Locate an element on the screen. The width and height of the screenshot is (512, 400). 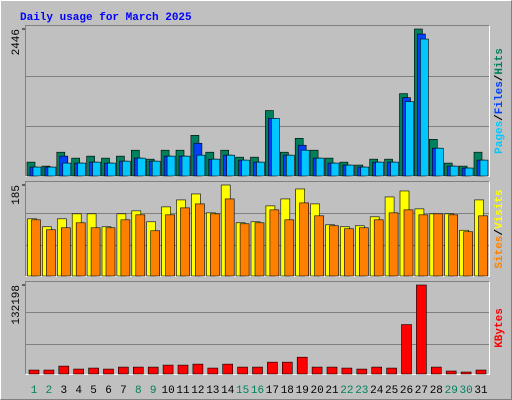
x-tick-label: 19 is located at coordinates (302, 391).